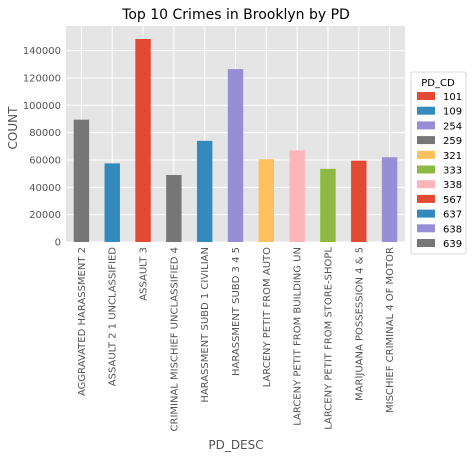 Image resolution: width=472 pixels, height=458 pixels. What do you see at coordinates (235, 445) in the screenshot?
I see `x-axis-title: PD_DESC` at bounding box center [235, 445].